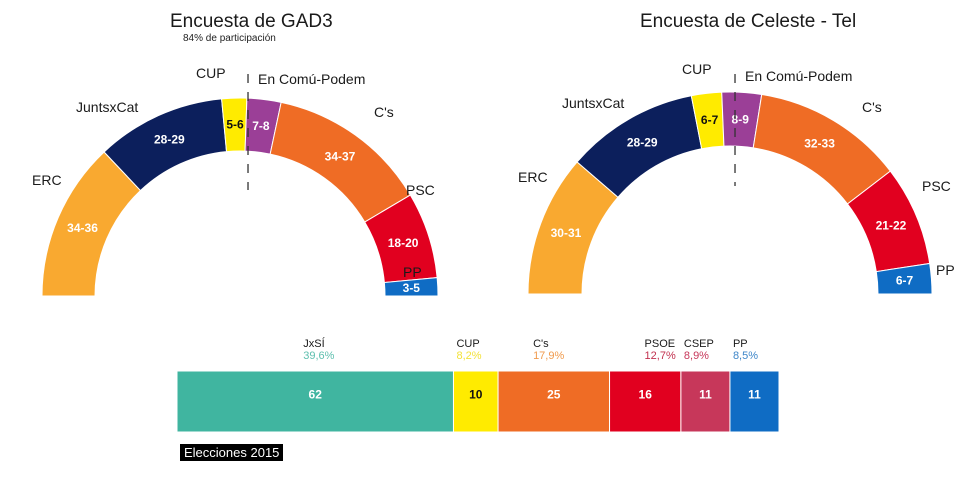  I want to click on bar-party-pct: 8,5%, so click(745, 356).